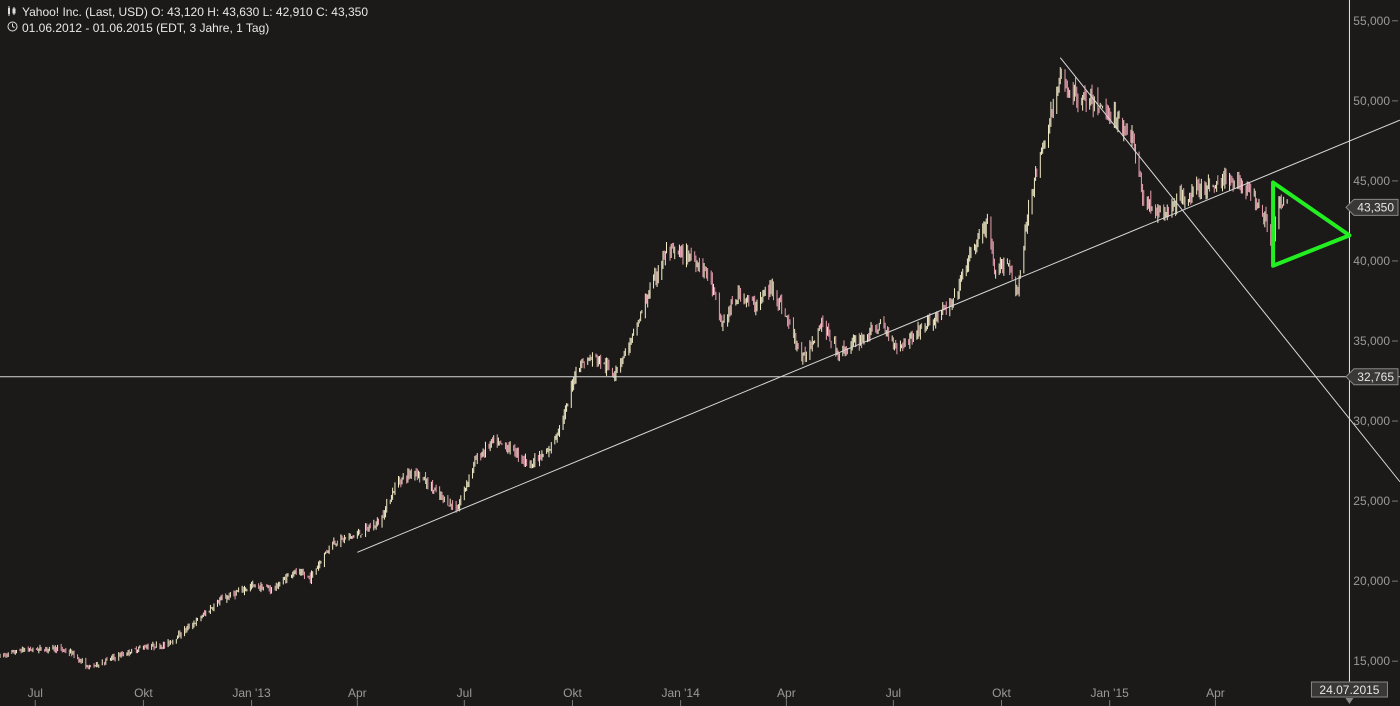 This screenshot has width=1400, height=706. I want to click on crosshair-price-tag: 32,765, so click(1372, 377).